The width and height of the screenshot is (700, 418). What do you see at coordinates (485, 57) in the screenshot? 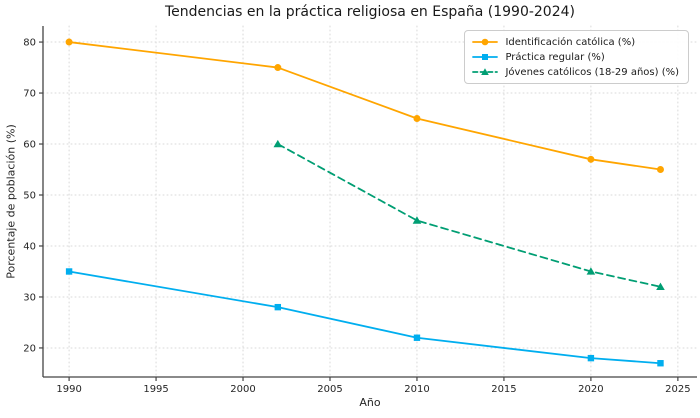
I see `legend-line-square-icon` at bounding box center [485, 57].